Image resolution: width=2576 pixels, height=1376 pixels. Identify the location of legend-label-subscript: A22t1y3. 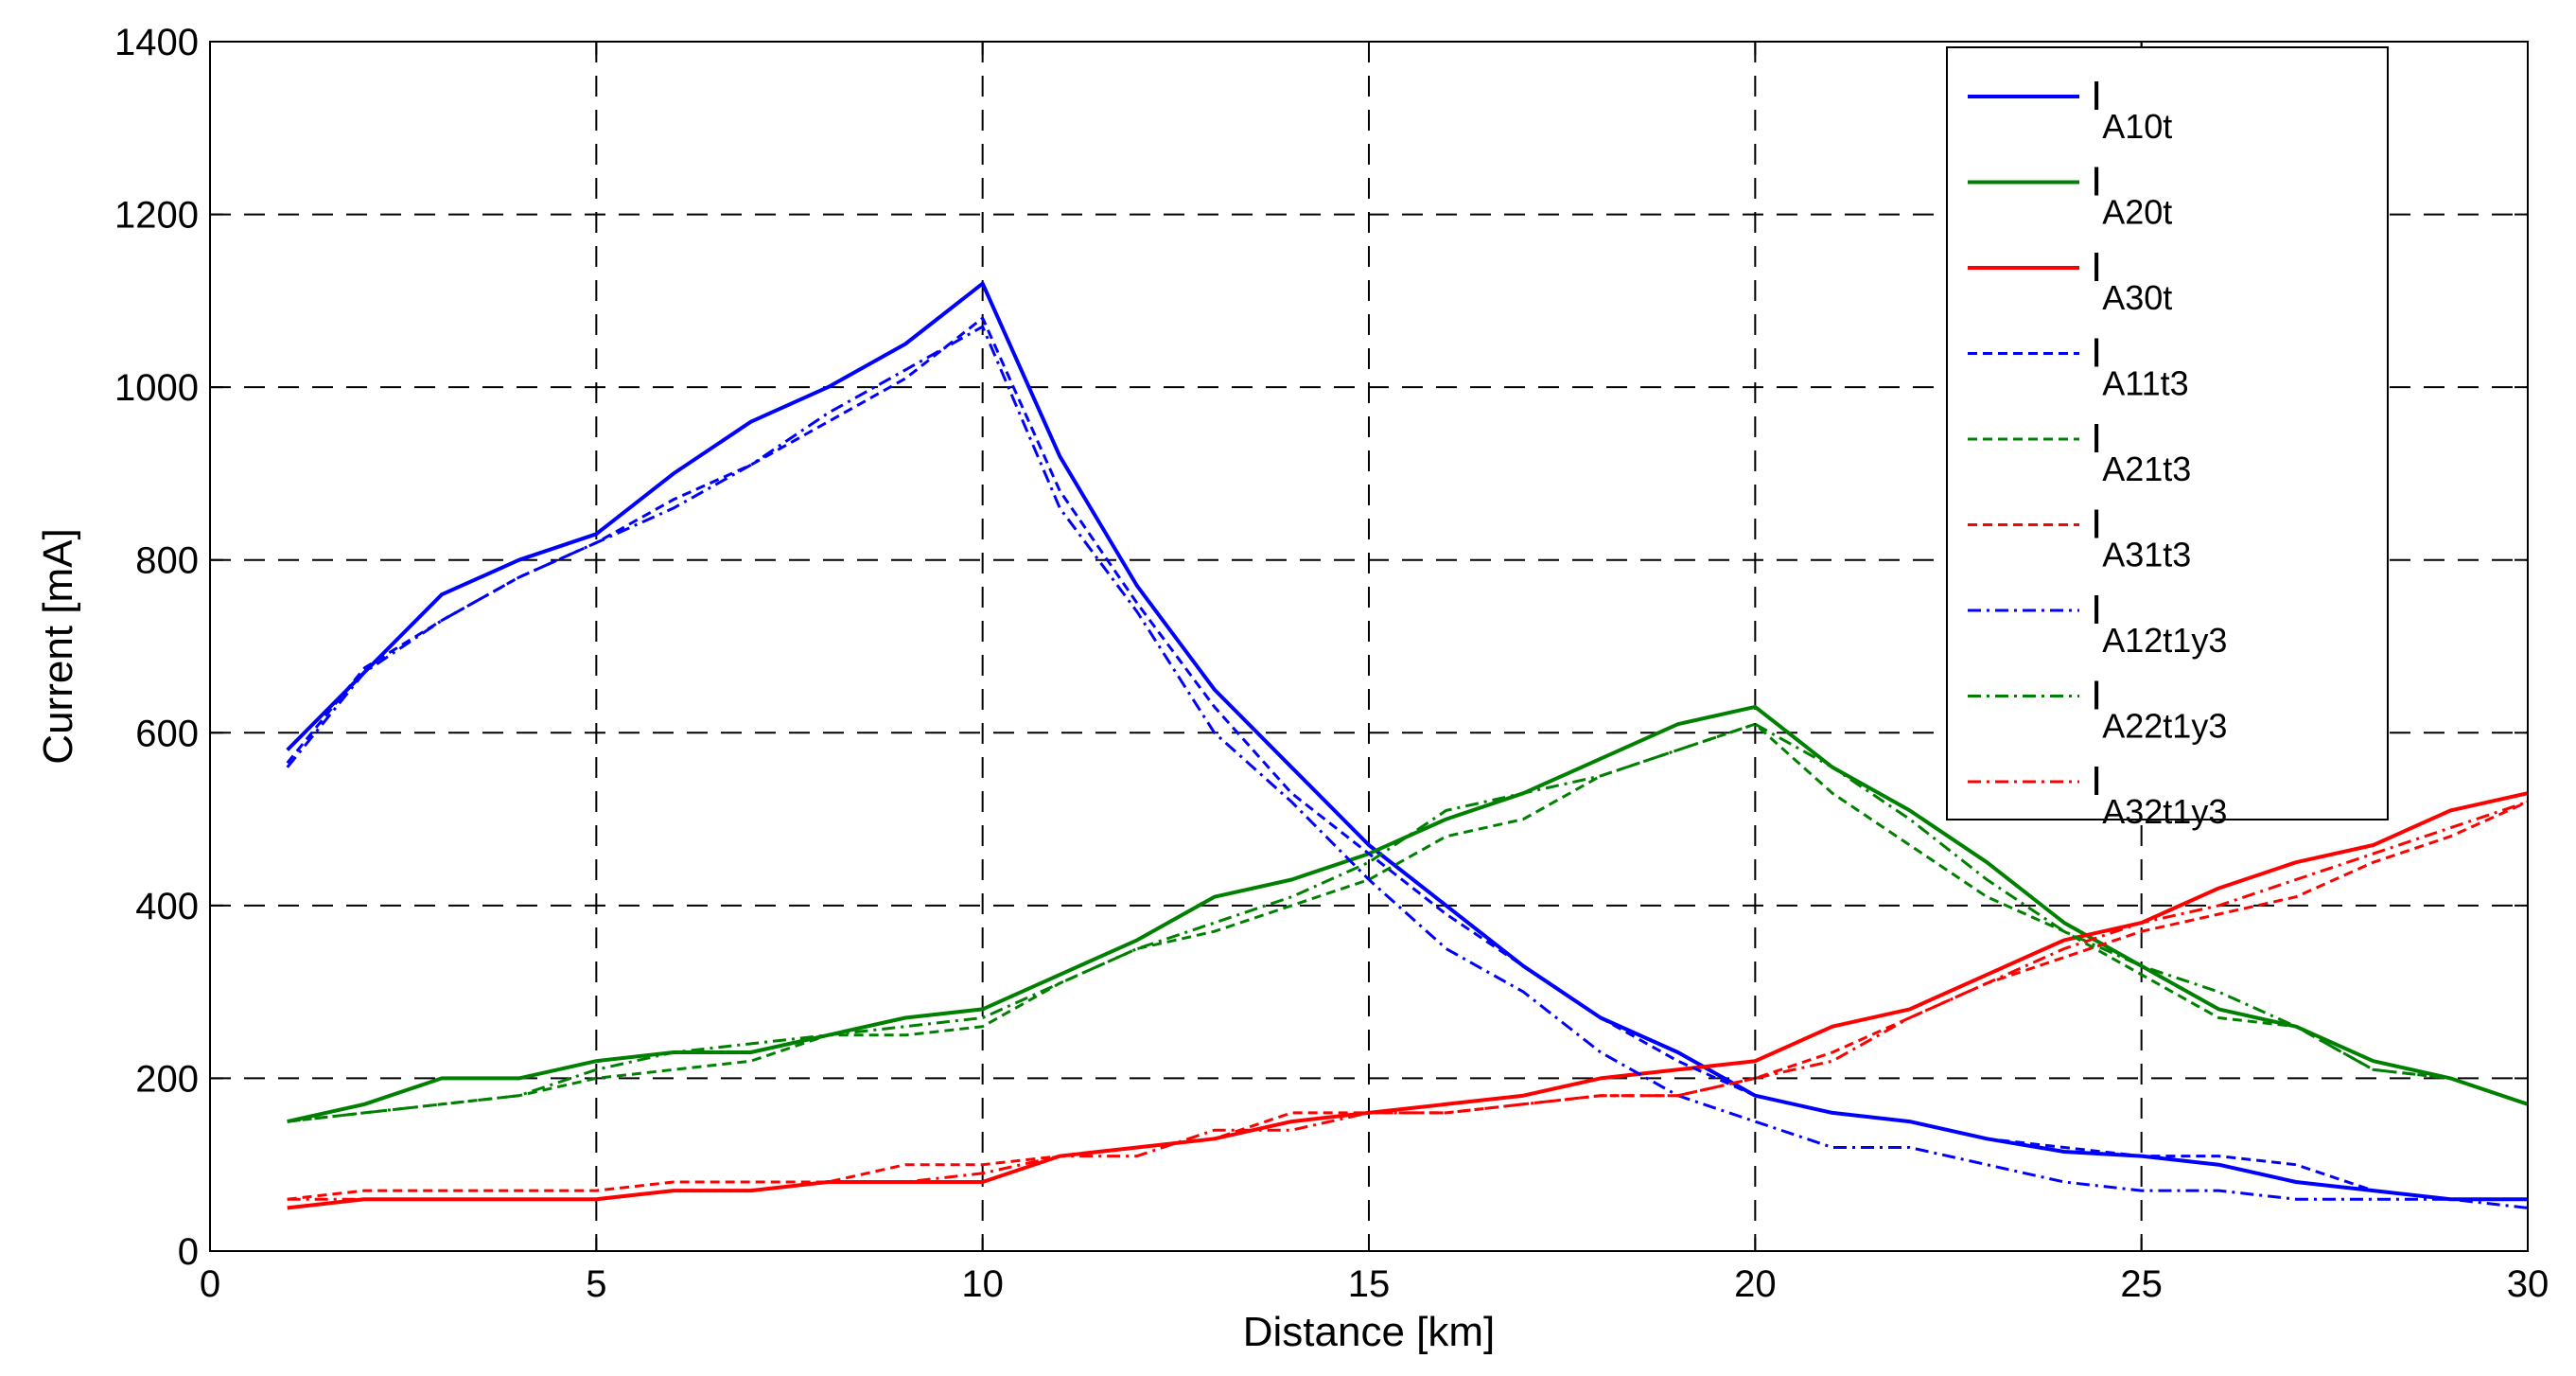
(2165, 726).